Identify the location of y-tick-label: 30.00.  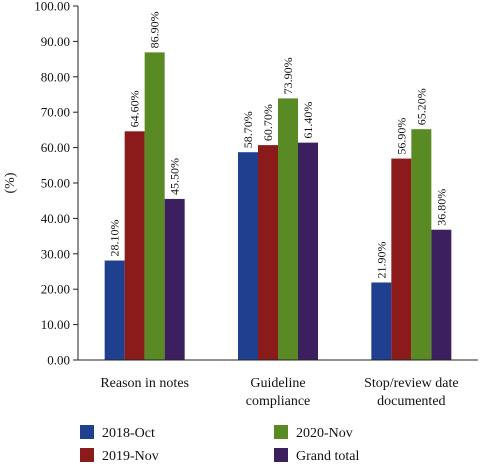
(55, 253).